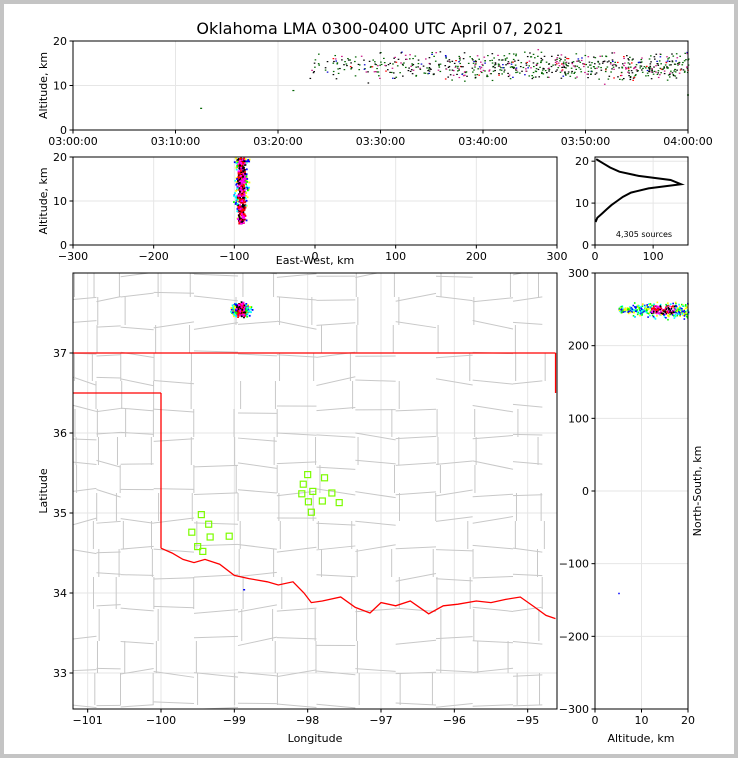 This screenshot has width=738, height=758. I want to click on east-west-sources, so click(242, 191).